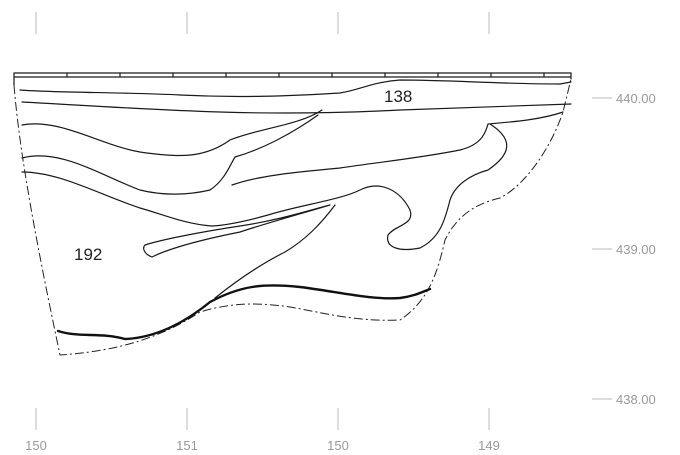 The height and width of the screenshot is (455, 680). Describe the element at coordinates (187, 445) in the screenshot. I see `distance-label: 151` at that location.